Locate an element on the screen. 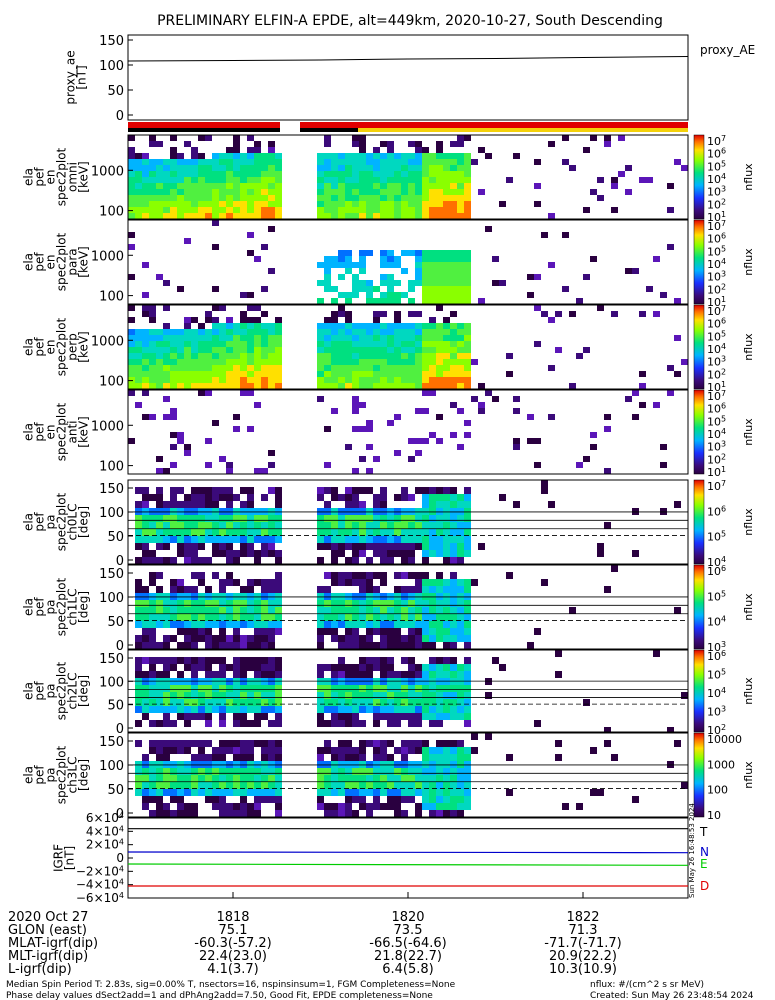  igrf-ytick-label: −4×104 is located at coordinates (100, 885).